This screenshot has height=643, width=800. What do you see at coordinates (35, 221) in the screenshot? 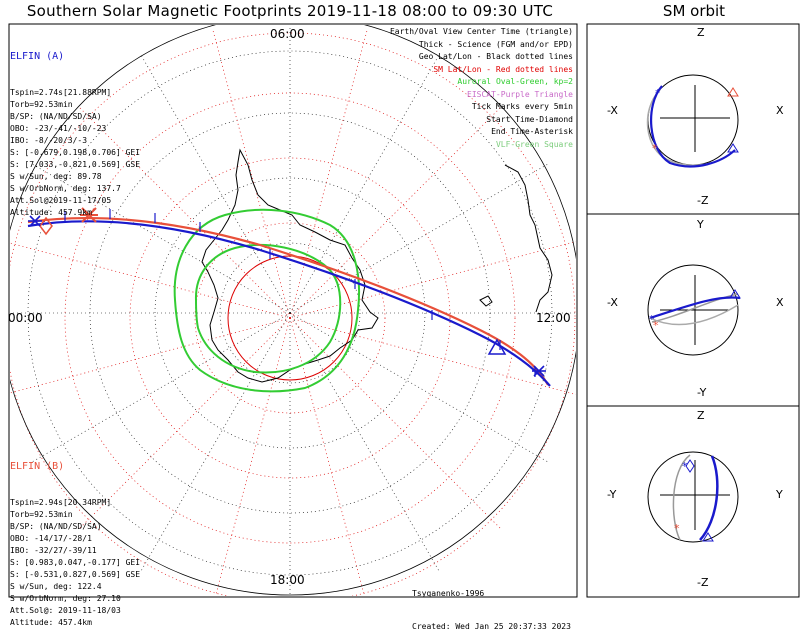
I see `elfin-a-end-asterisk` at bounding box center [35, 221].